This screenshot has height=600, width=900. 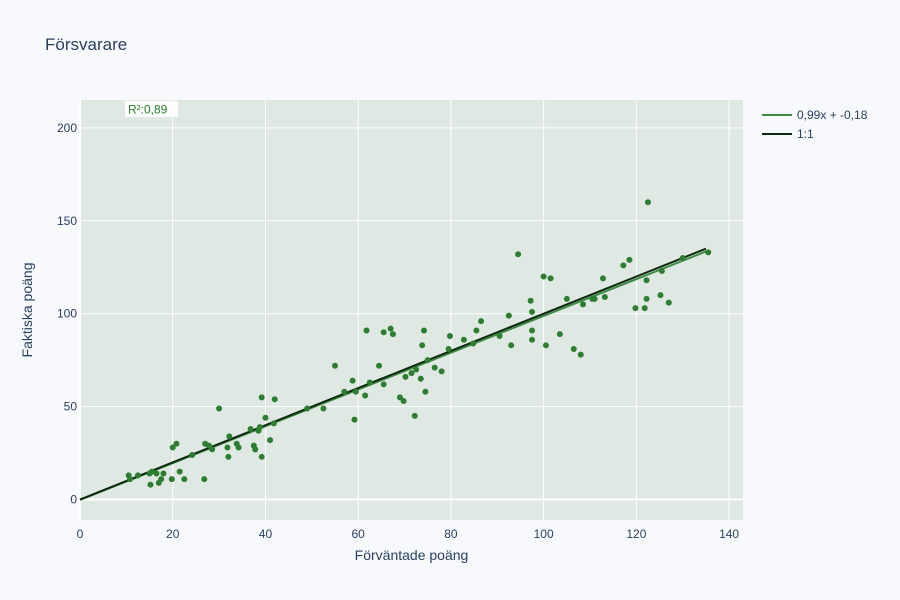 I want to click on y-tick-label: 100, so click(x=67, y=314).